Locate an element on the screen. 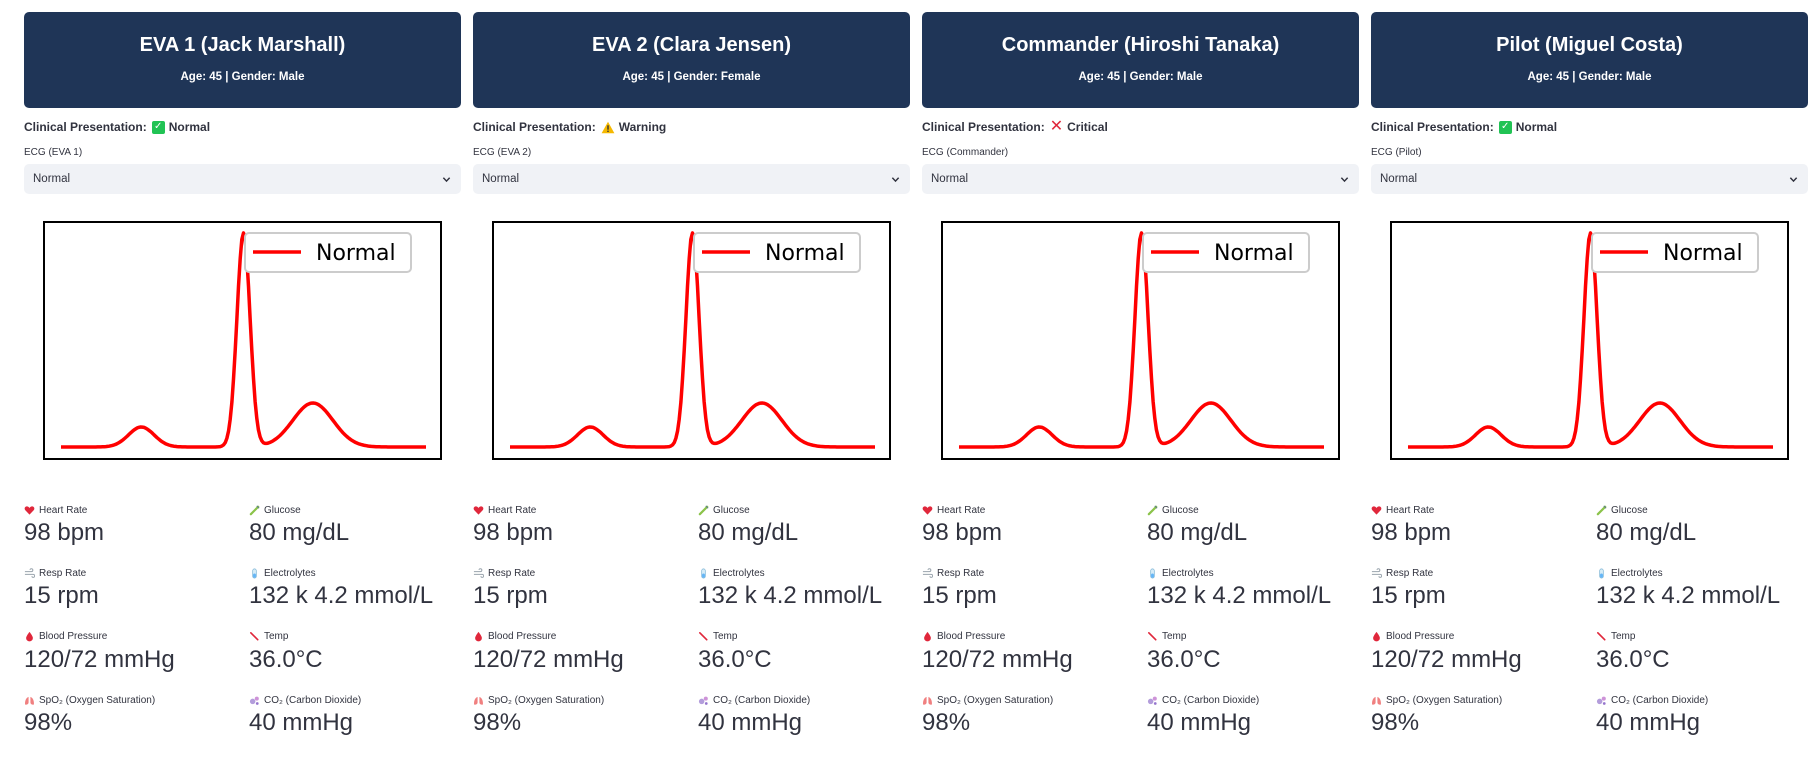 The width and height of the screenshot is (1809, 781). clinical-presentation: Clinical Presentation: ✓ Normal is located at coordinates (1589, 127).